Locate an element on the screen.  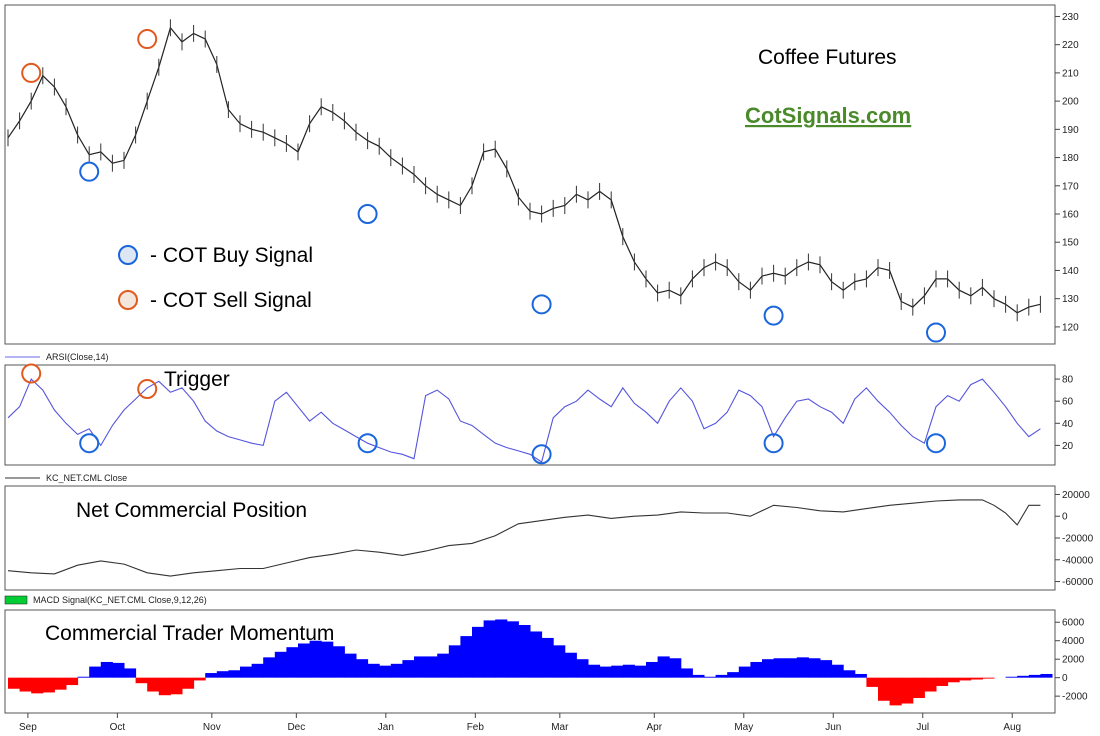
rsi-ytick-label-2: 60 is located at coordinates (1068, 402).